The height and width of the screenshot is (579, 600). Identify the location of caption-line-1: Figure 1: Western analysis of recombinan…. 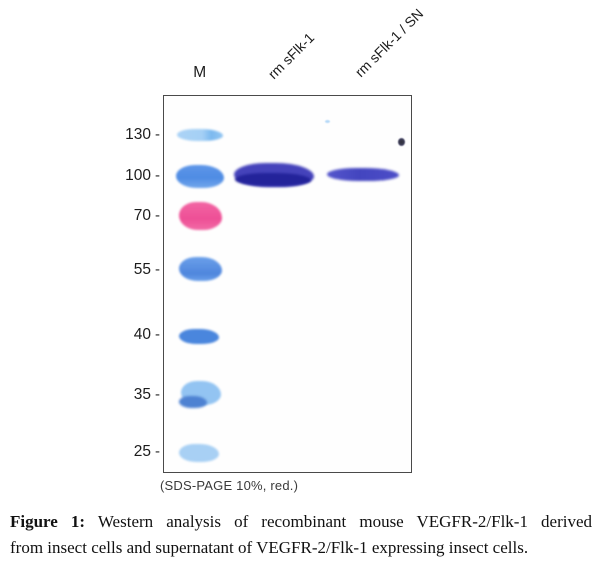
(301, 522).